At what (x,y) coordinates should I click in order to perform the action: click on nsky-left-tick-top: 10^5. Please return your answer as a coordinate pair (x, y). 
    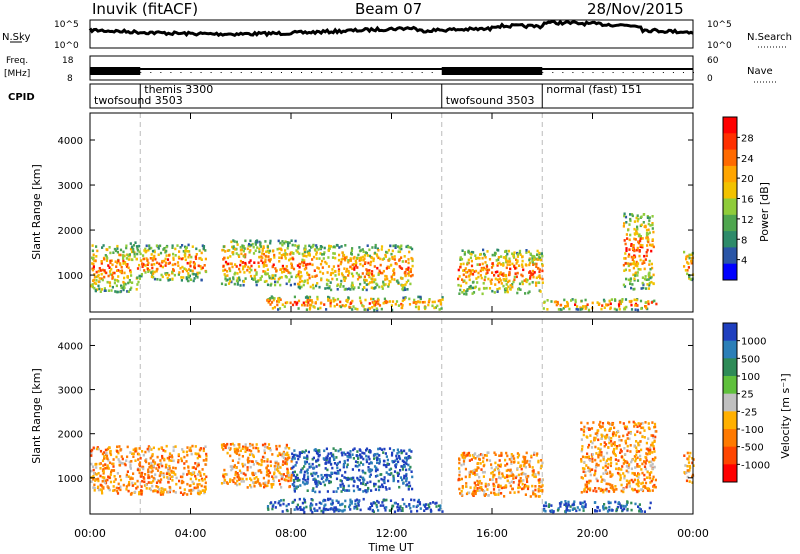
    Looking at the image, I should click on (66, 25).